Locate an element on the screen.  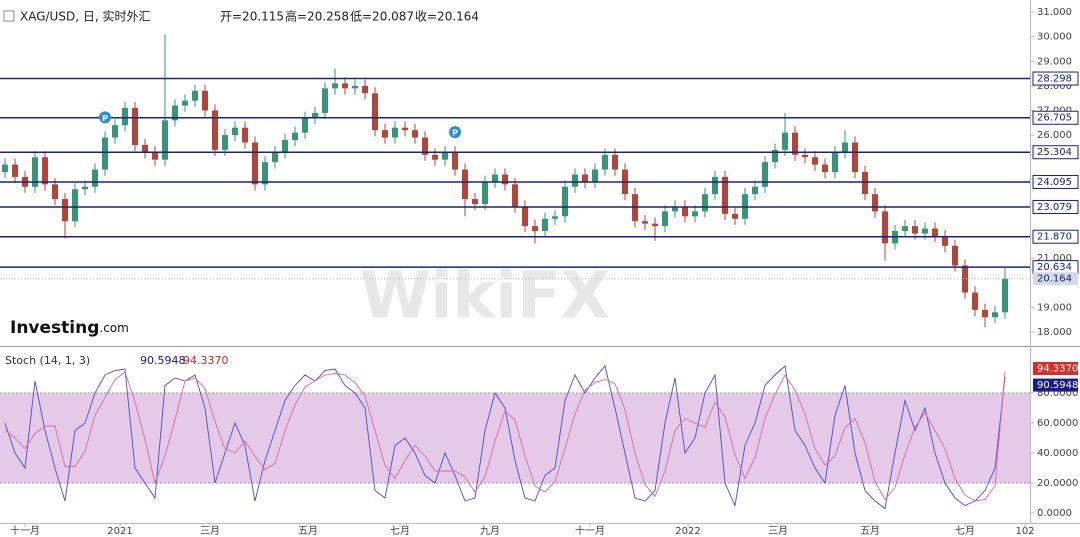
level-label: 25.304 is located at coordinates (1054, 152).